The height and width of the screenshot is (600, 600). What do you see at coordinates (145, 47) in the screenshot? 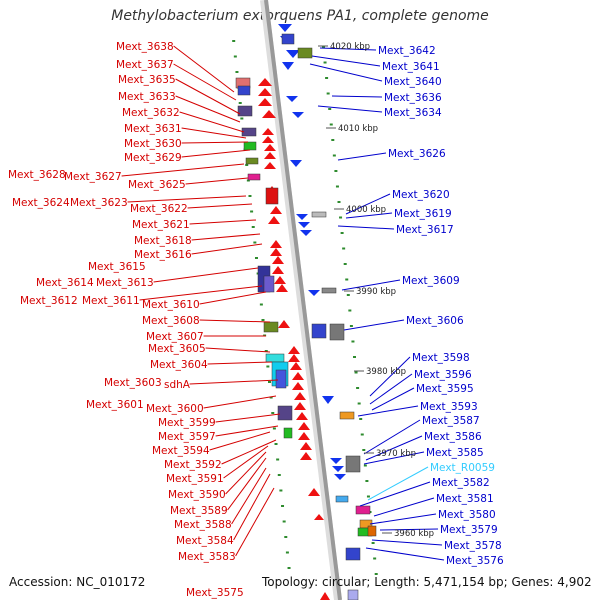
I see `gene-label-left: Mext_3638` at bounding box center [145, 47].